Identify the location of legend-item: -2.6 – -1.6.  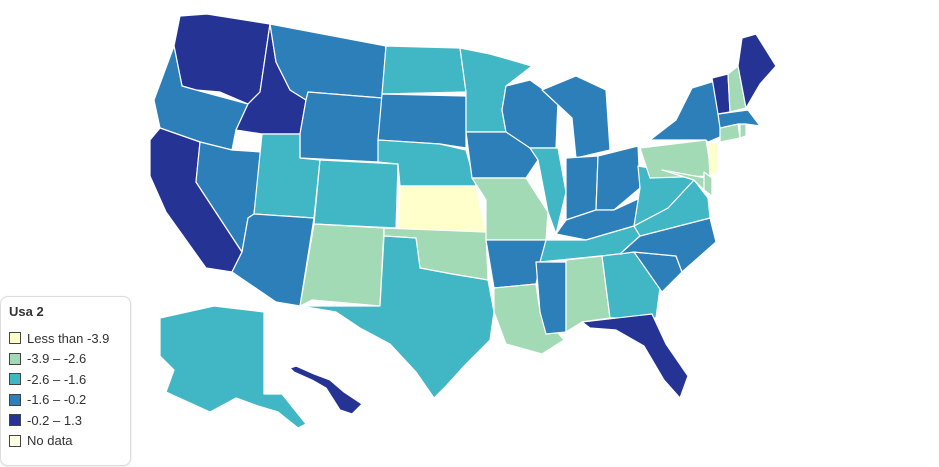
(65, 379).